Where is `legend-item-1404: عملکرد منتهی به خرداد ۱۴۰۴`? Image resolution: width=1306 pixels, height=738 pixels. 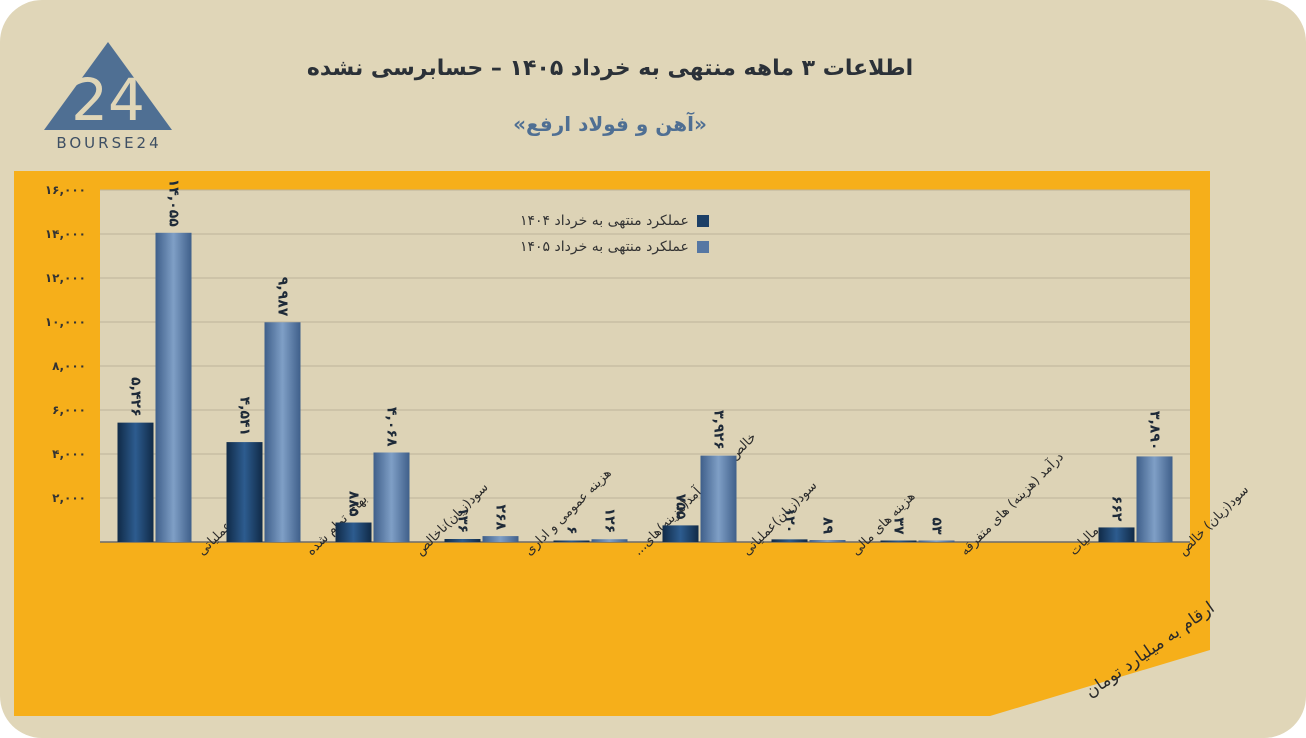
legend-item-1404: عملکرد منتهی به خرداد ۱۴۰۴ is located at coordinates (614, 221).